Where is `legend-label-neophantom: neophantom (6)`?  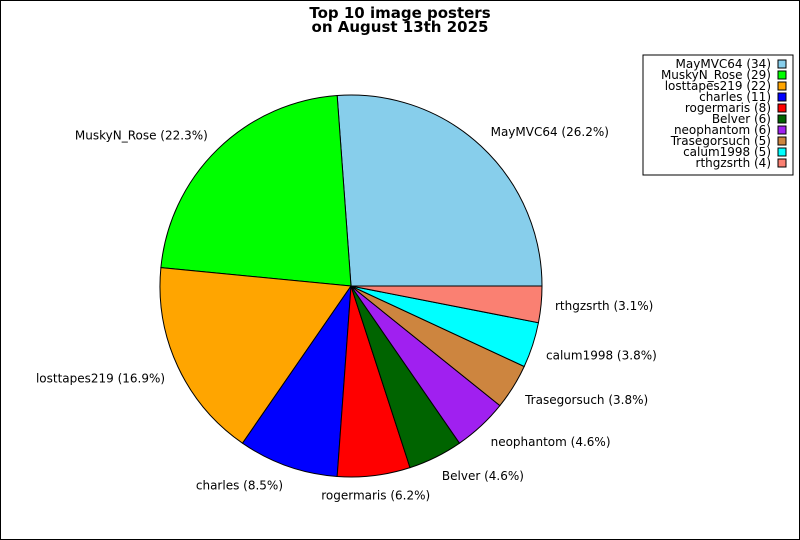 legend-label-neophantom: neophantom (6) is located at coordinates (722, 130).